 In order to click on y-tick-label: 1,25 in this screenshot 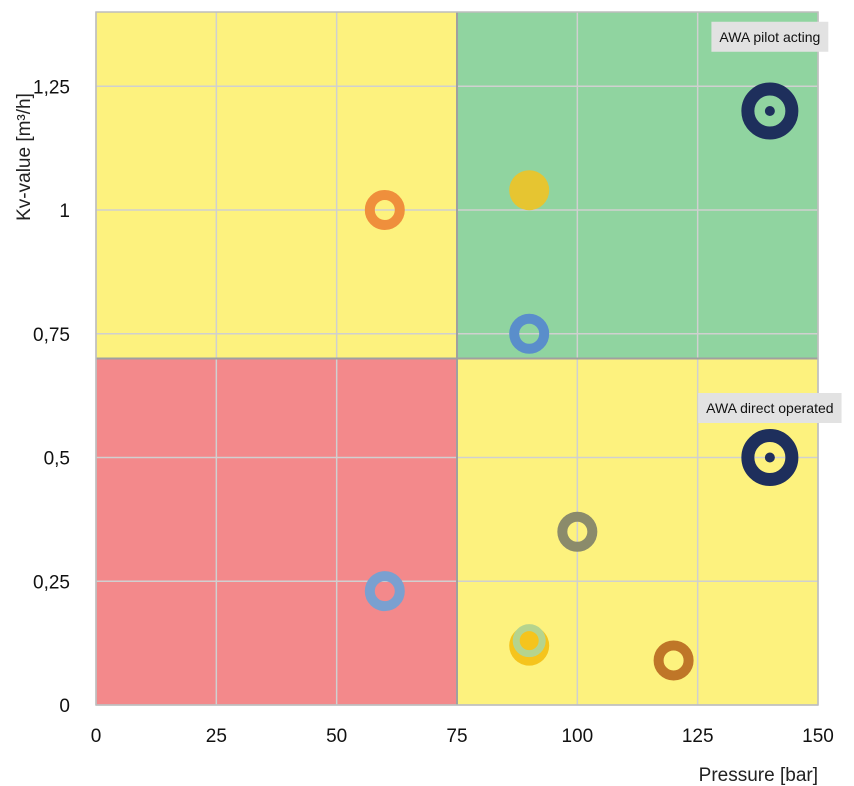, I will do `click(51, 87)`.